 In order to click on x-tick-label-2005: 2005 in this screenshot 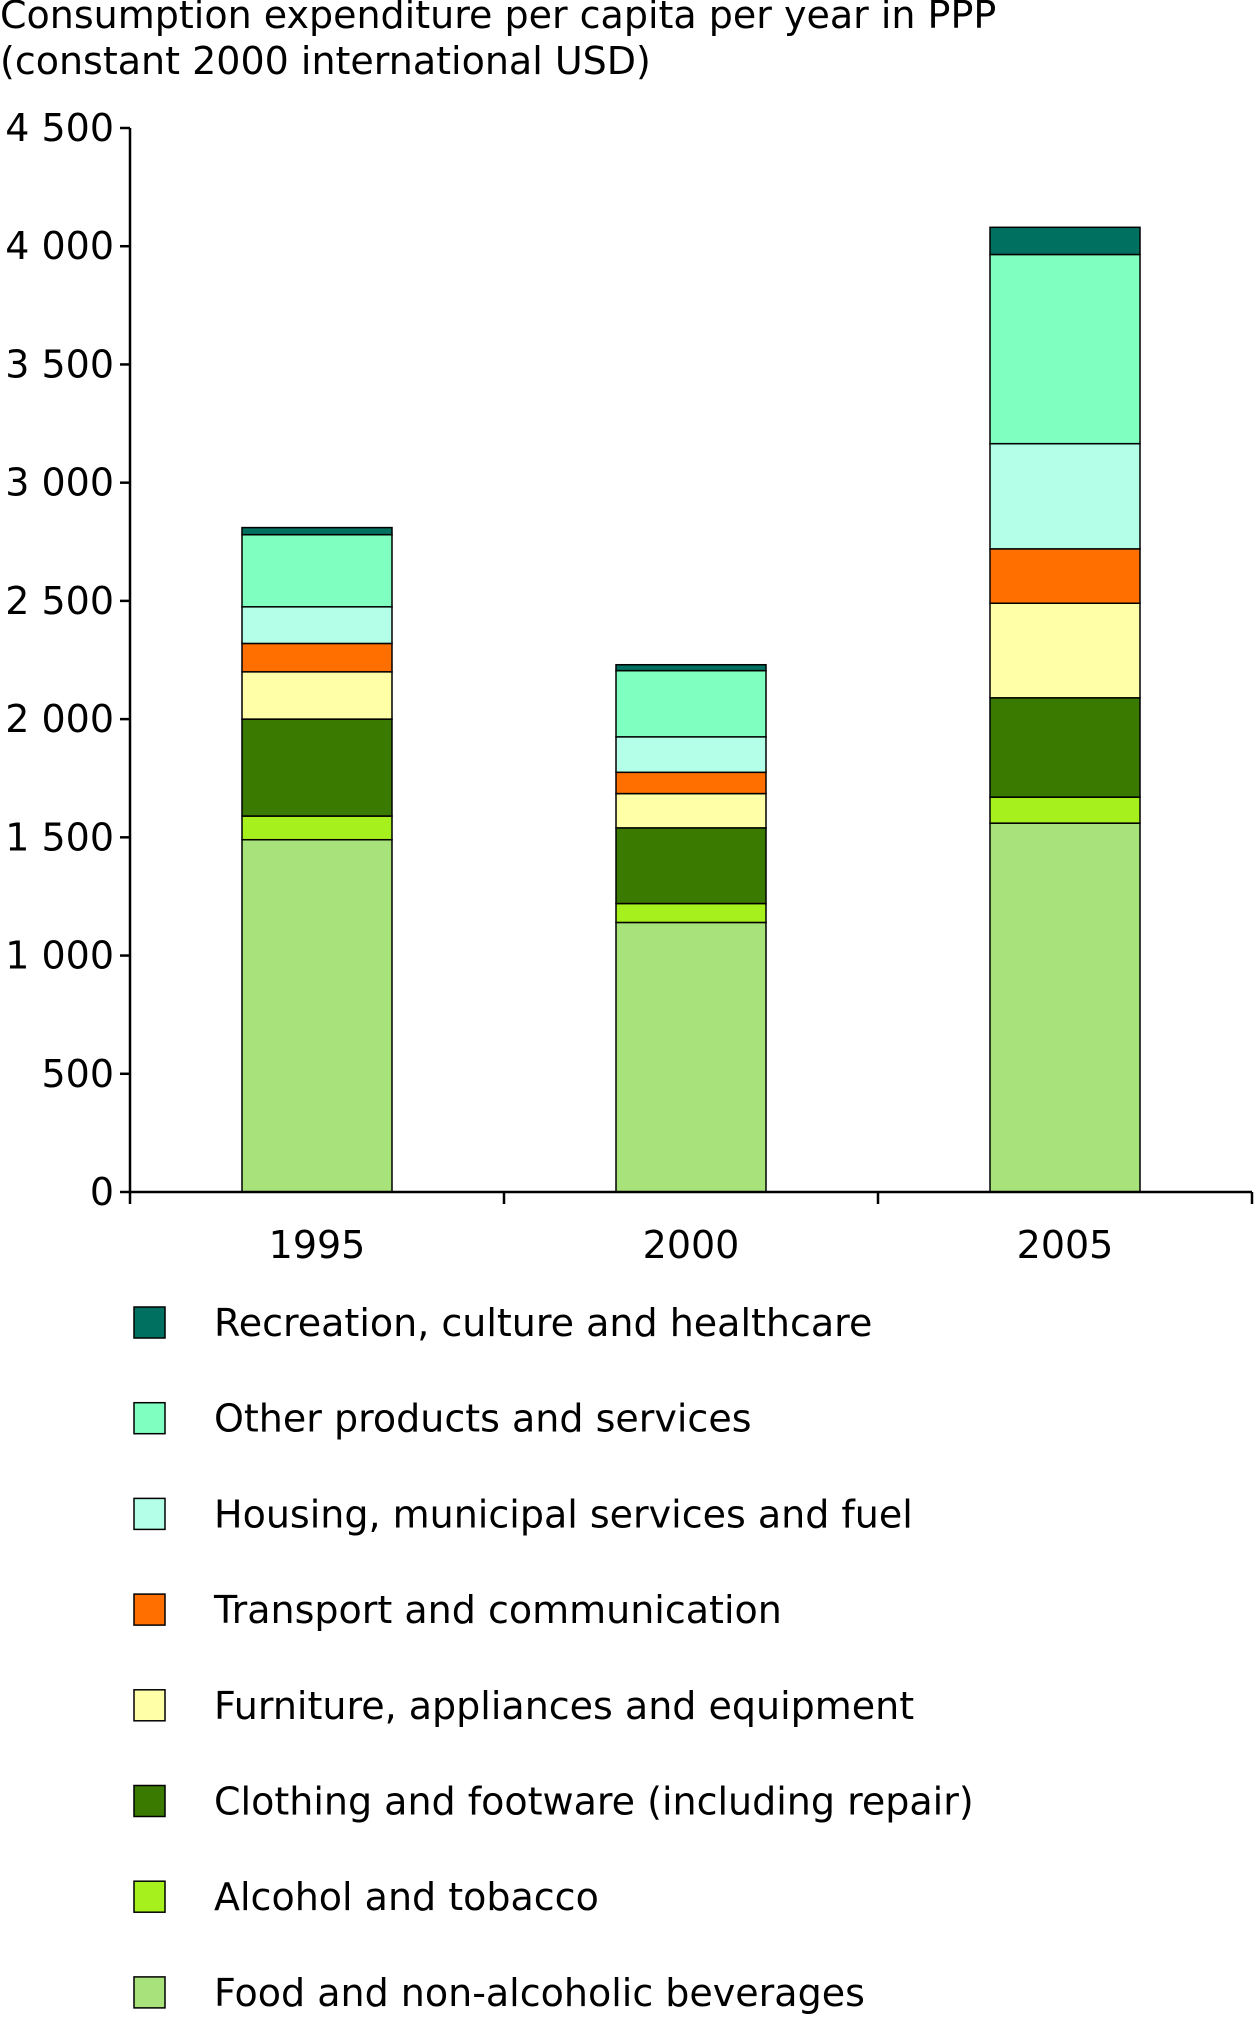, I will do `click(1065, 1245)`.